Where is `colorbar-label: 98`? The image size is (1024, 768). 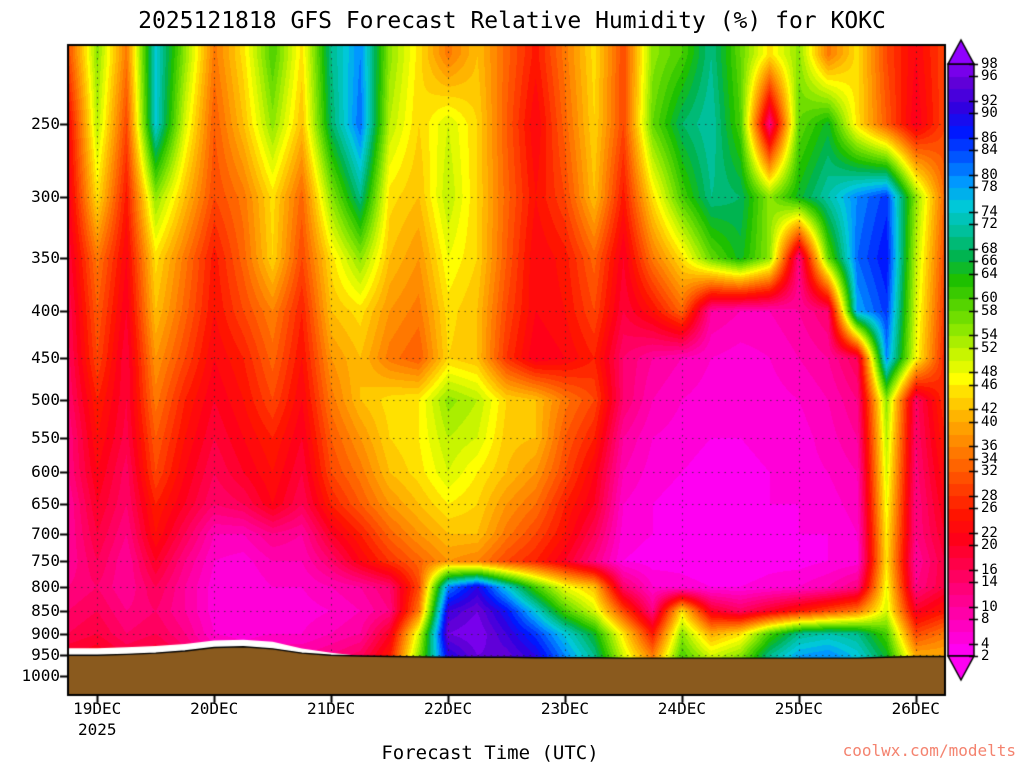 colorbar-label: 98 is located at coordinates (989, 64).